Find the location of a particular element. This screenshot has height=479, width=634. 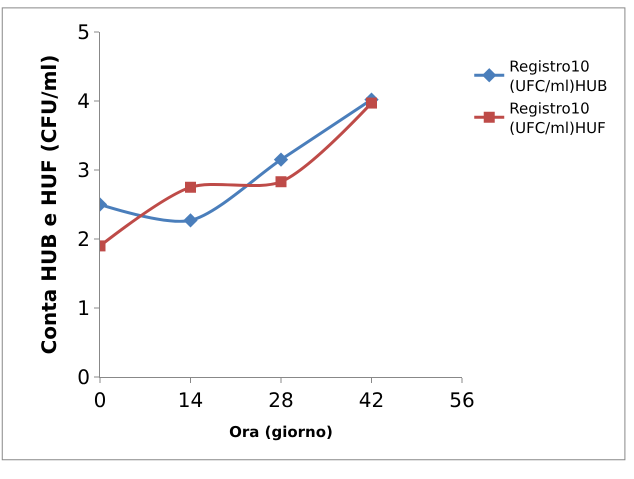

x-tick-label: 42 is located at coordinates (371, 400).